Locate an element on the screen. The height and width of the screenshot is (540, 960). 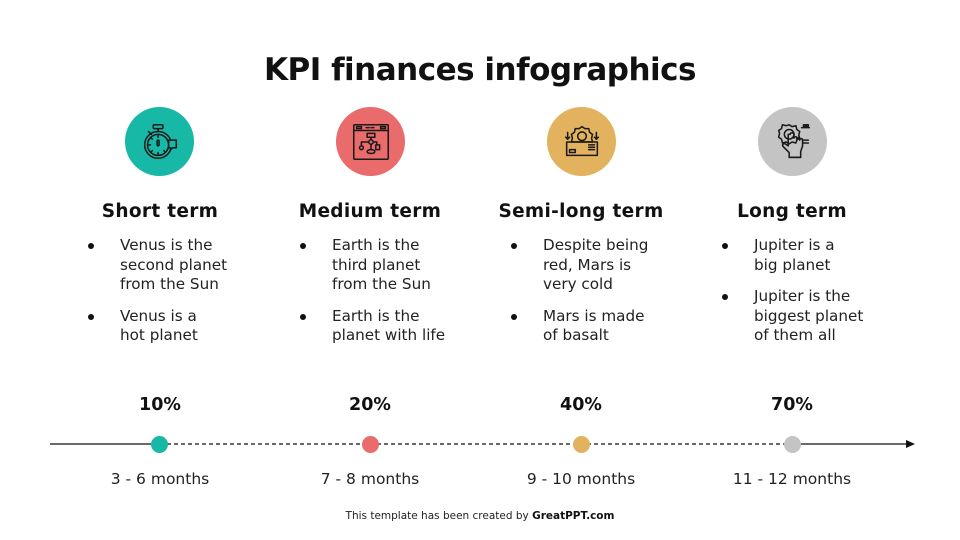
arrow-right-icon is located at coordinates (910, 444).